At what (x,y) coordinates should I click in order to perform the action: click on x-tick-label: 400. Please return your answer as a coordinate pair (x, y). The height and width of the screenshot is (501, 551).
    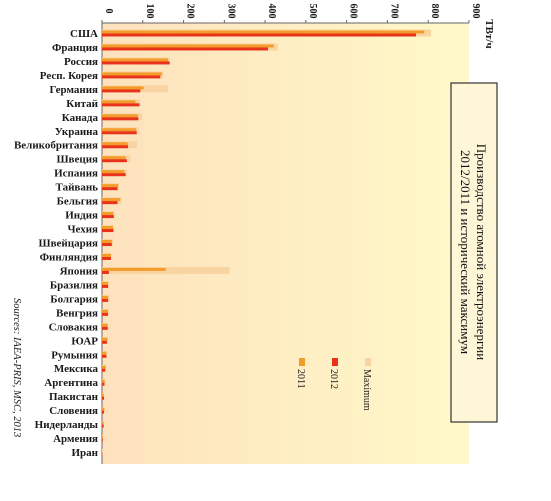
    Looking at the image, I should click on (271, 11).